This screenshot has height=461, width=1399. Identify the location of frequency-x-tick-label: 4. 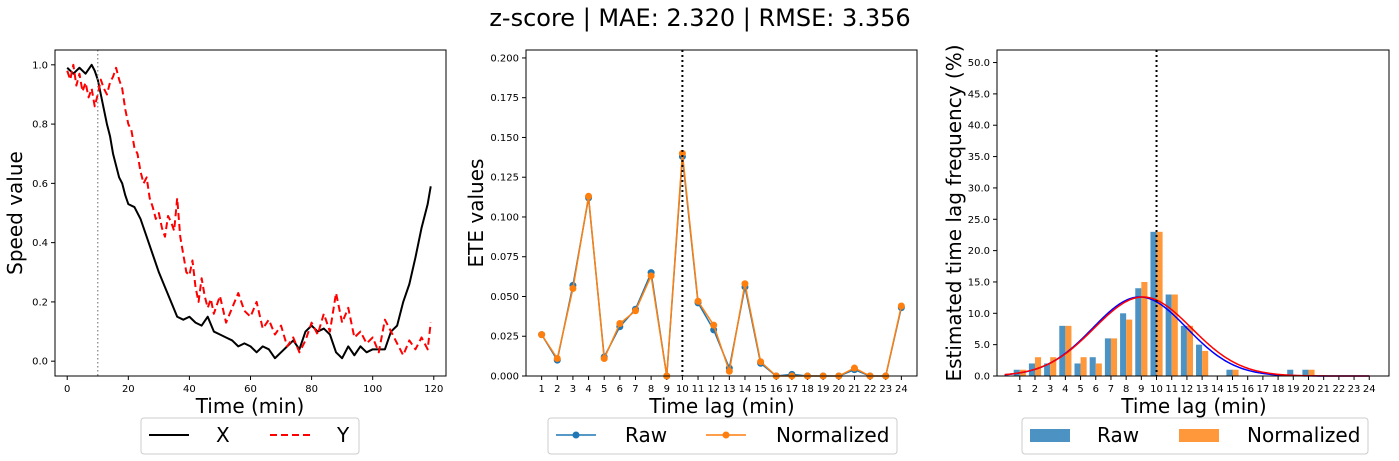
(1065, 389).